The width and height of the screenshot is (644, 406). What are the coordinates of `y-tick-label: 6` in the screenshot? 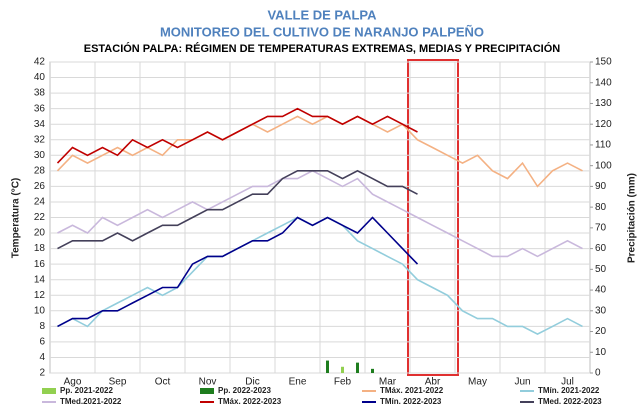 It's located at (42, 342).